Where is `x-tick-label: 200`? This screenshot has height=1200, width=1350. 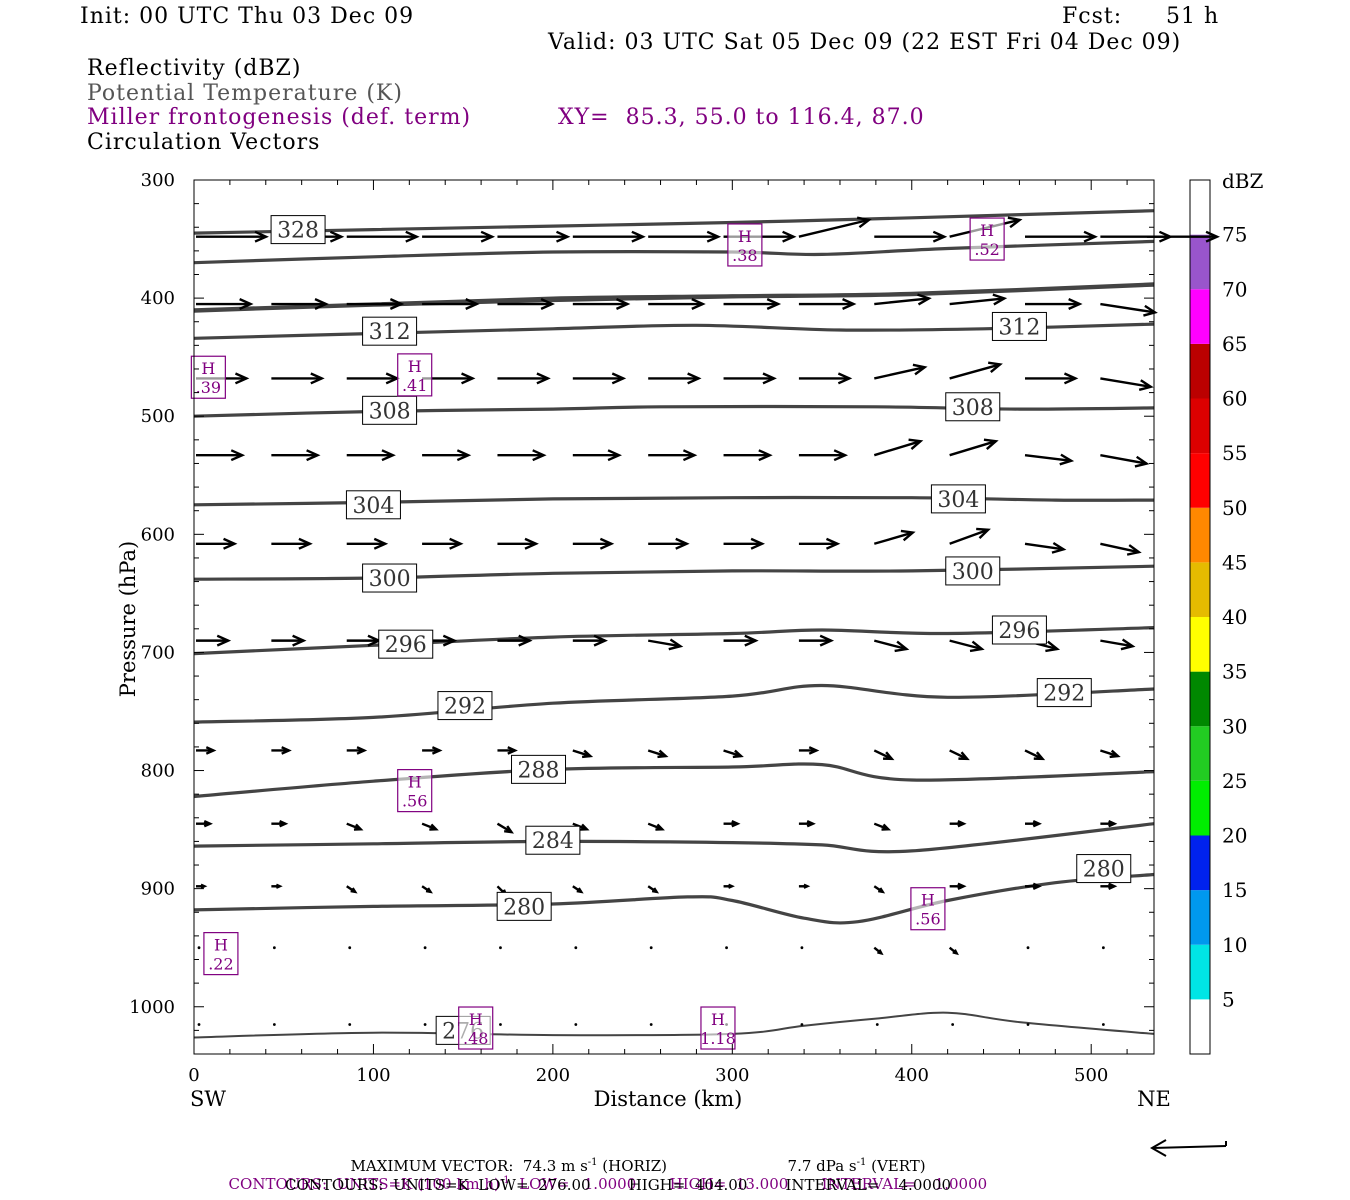
x-tick-label: 200 is located at coordinates (553, 1075).